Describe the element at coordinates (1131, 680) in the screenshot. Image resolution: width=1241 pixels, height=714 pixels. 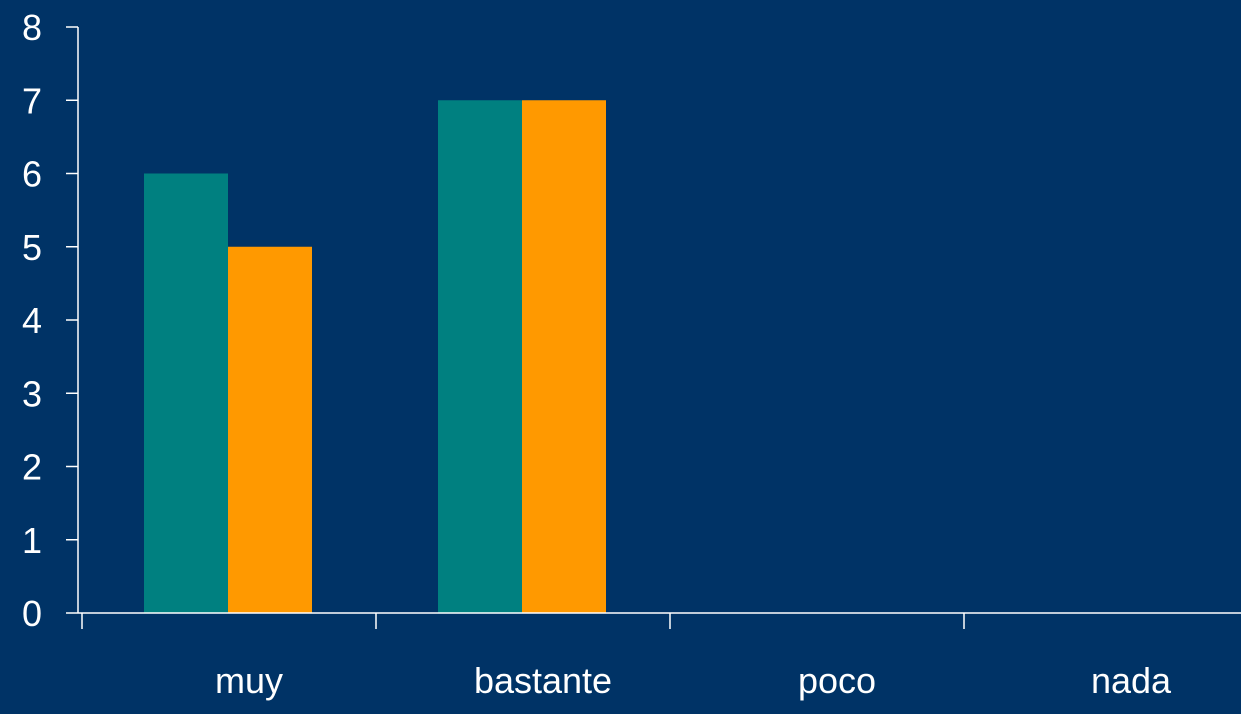
I see `x-category-label-nada: nada` at that location.